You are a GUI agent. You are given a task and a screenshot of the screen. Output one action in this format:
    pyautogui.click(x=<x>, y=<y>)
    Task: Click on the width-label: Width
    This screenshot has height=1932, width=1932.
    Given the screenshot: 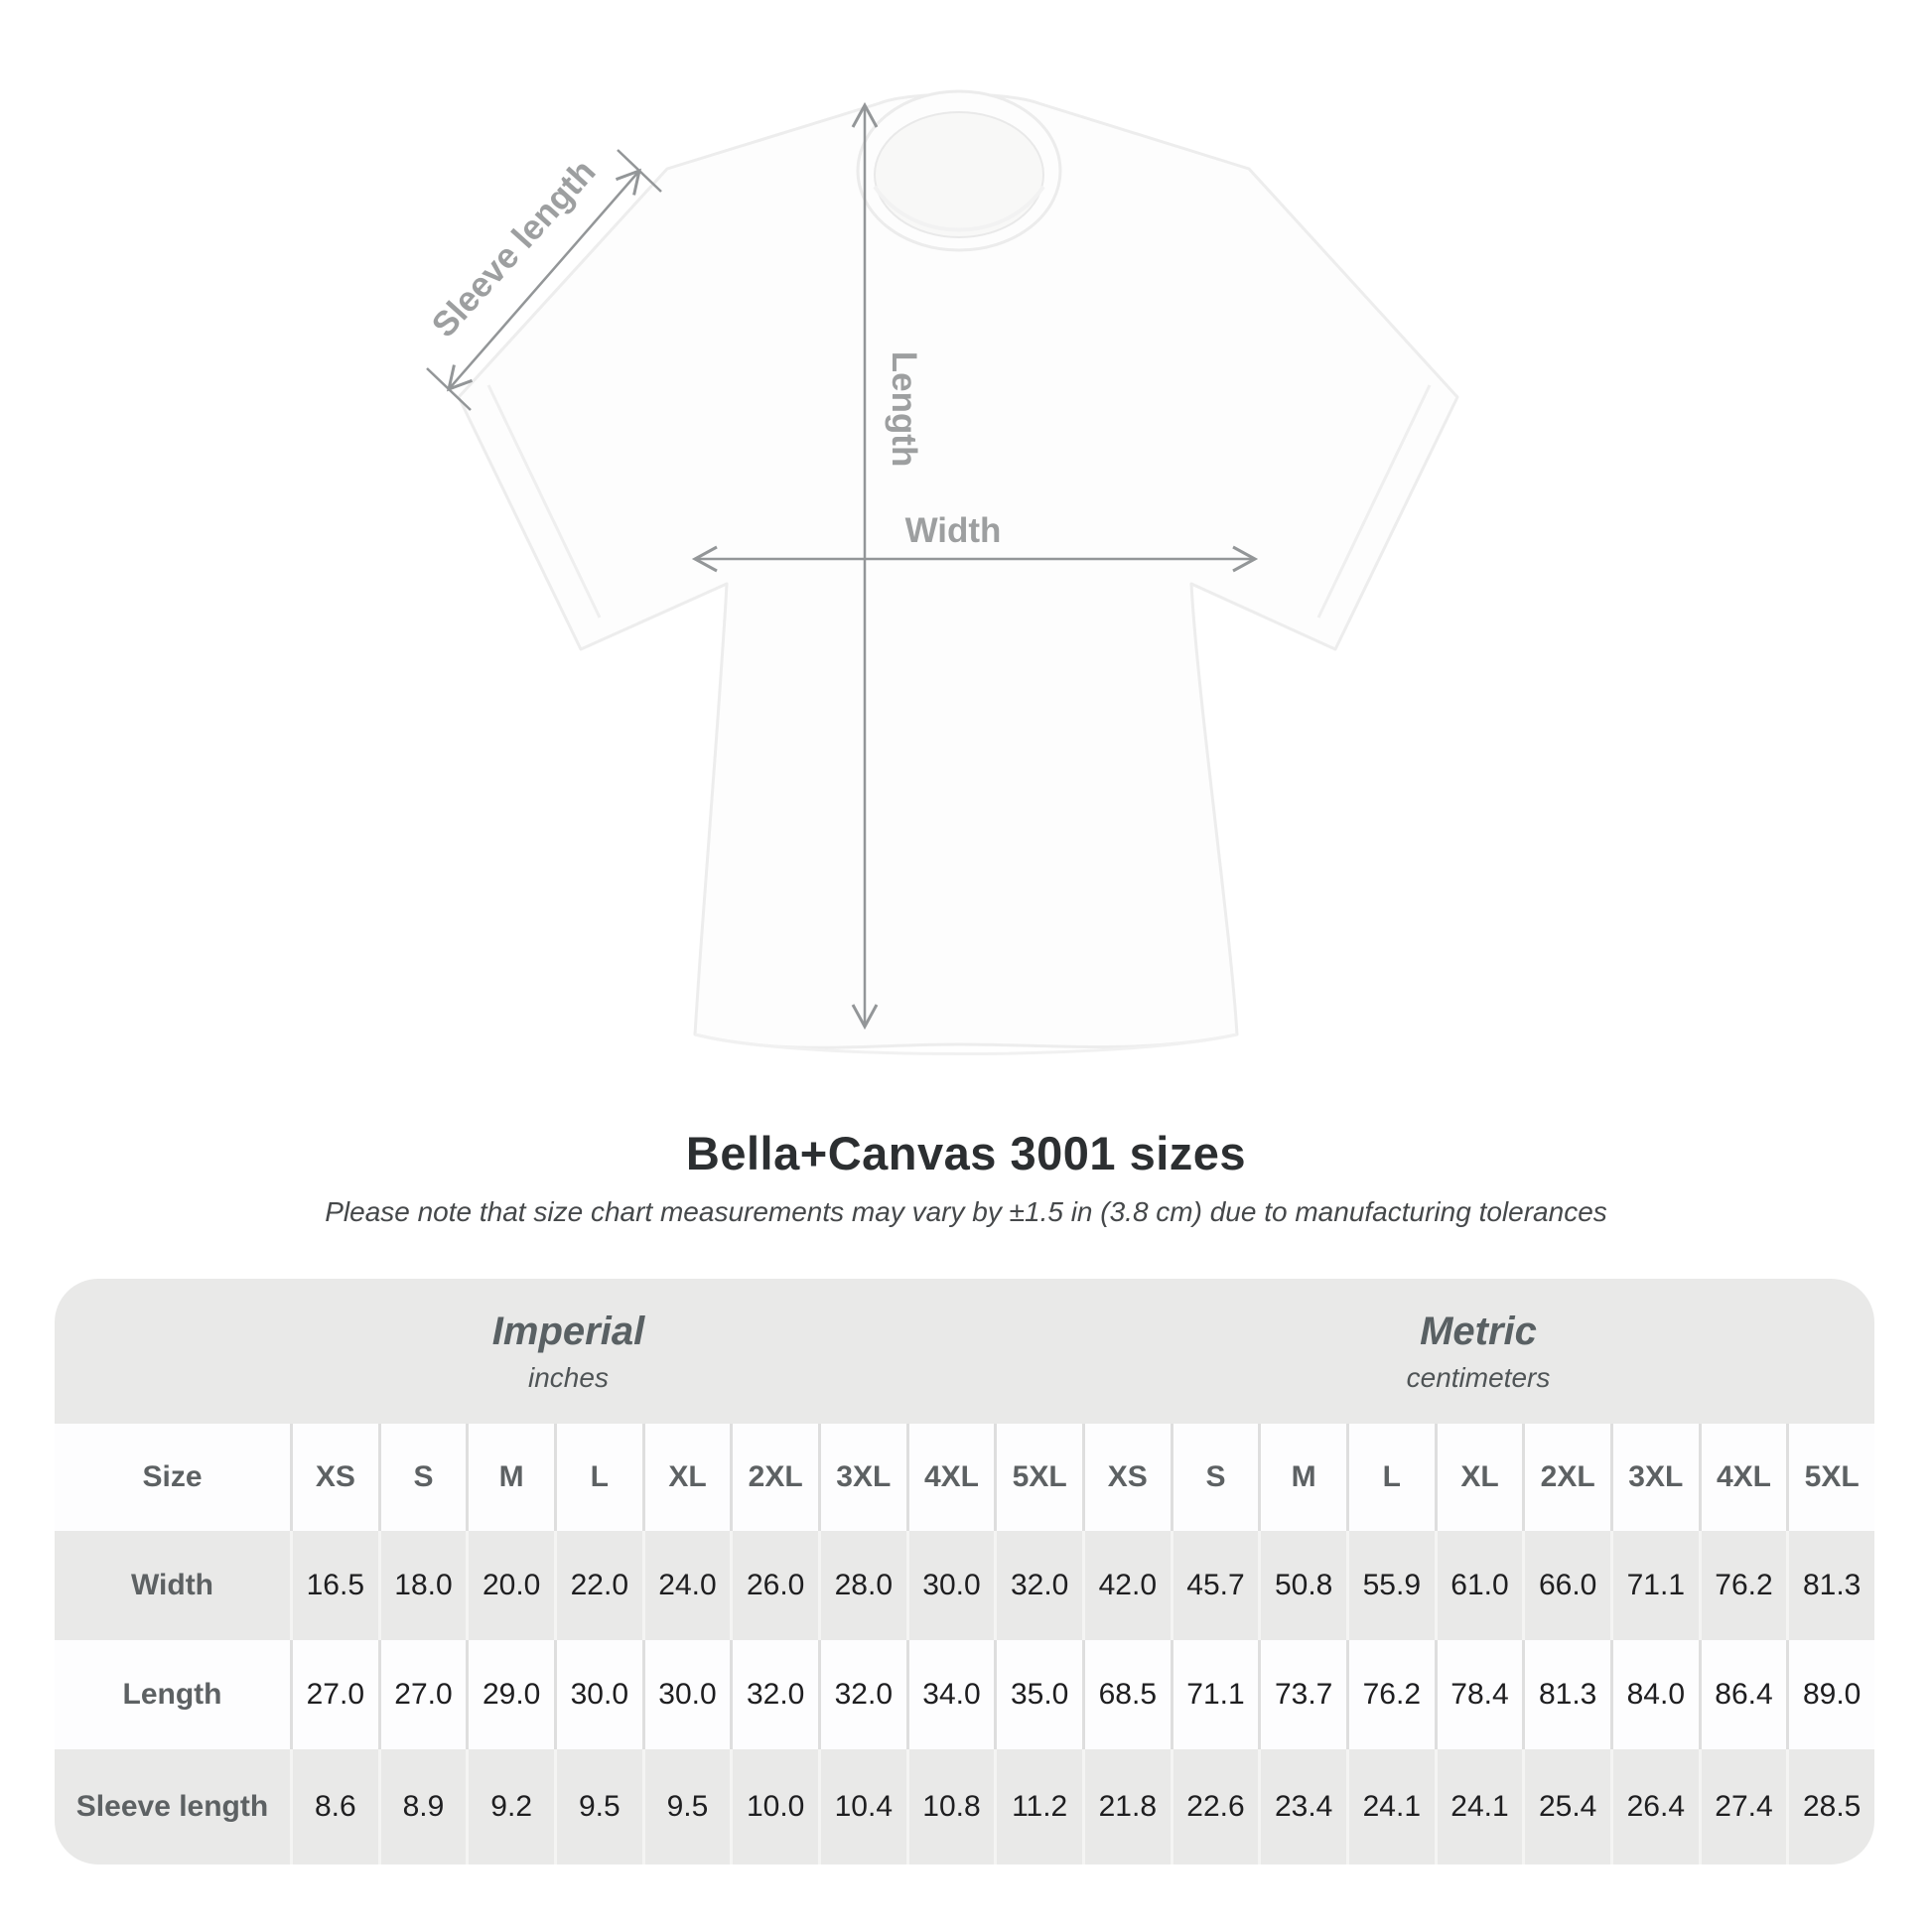 What is the action you would take?
    pyautogui.click(x=954, y=530)
    